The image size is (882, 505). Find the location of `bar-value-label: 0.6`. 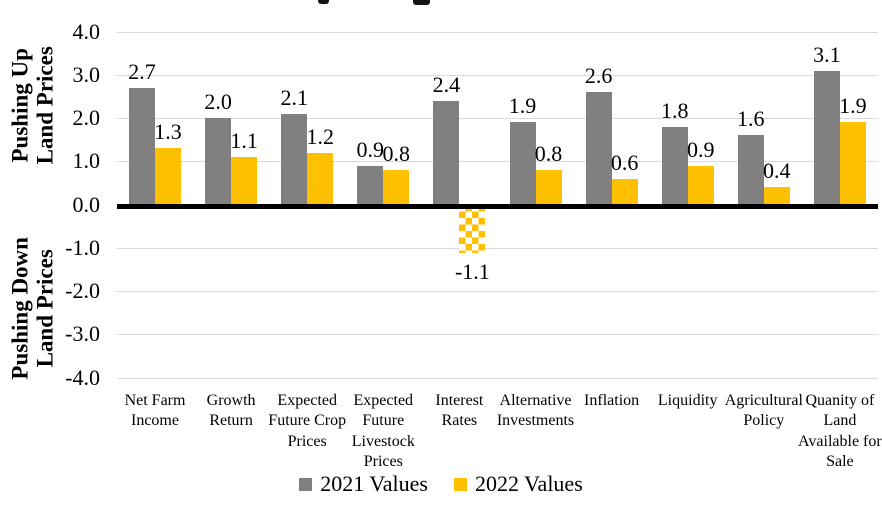

bar-value-label: 0.6 is located at coordinates (624, 162).